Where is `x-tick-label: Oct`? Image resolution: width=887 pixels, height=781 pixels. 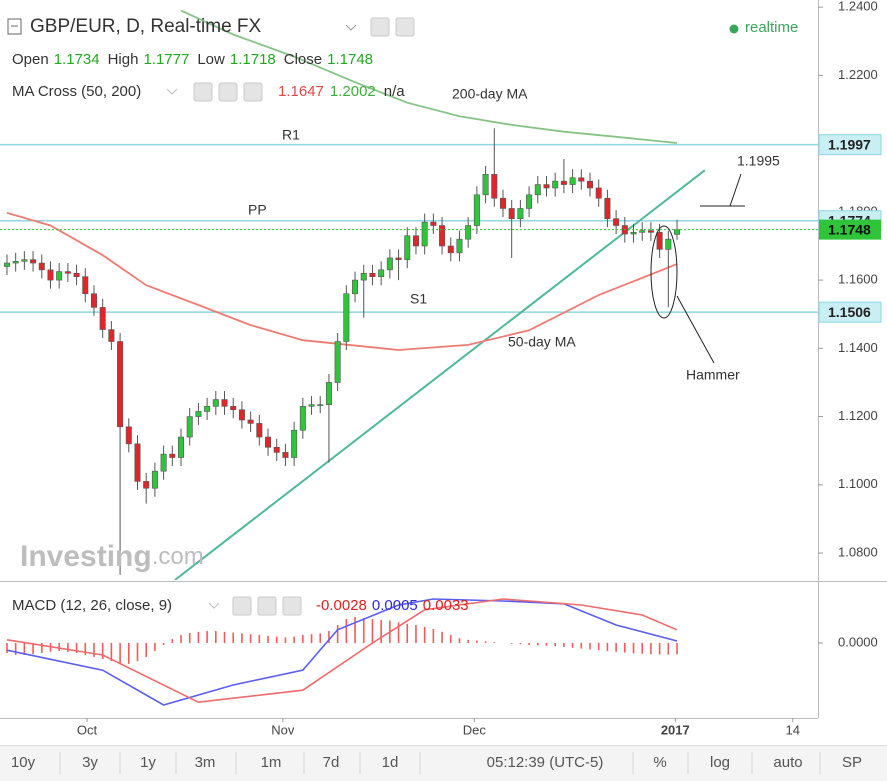
x-tick-label: Oct is located at coordinates (87, 729).